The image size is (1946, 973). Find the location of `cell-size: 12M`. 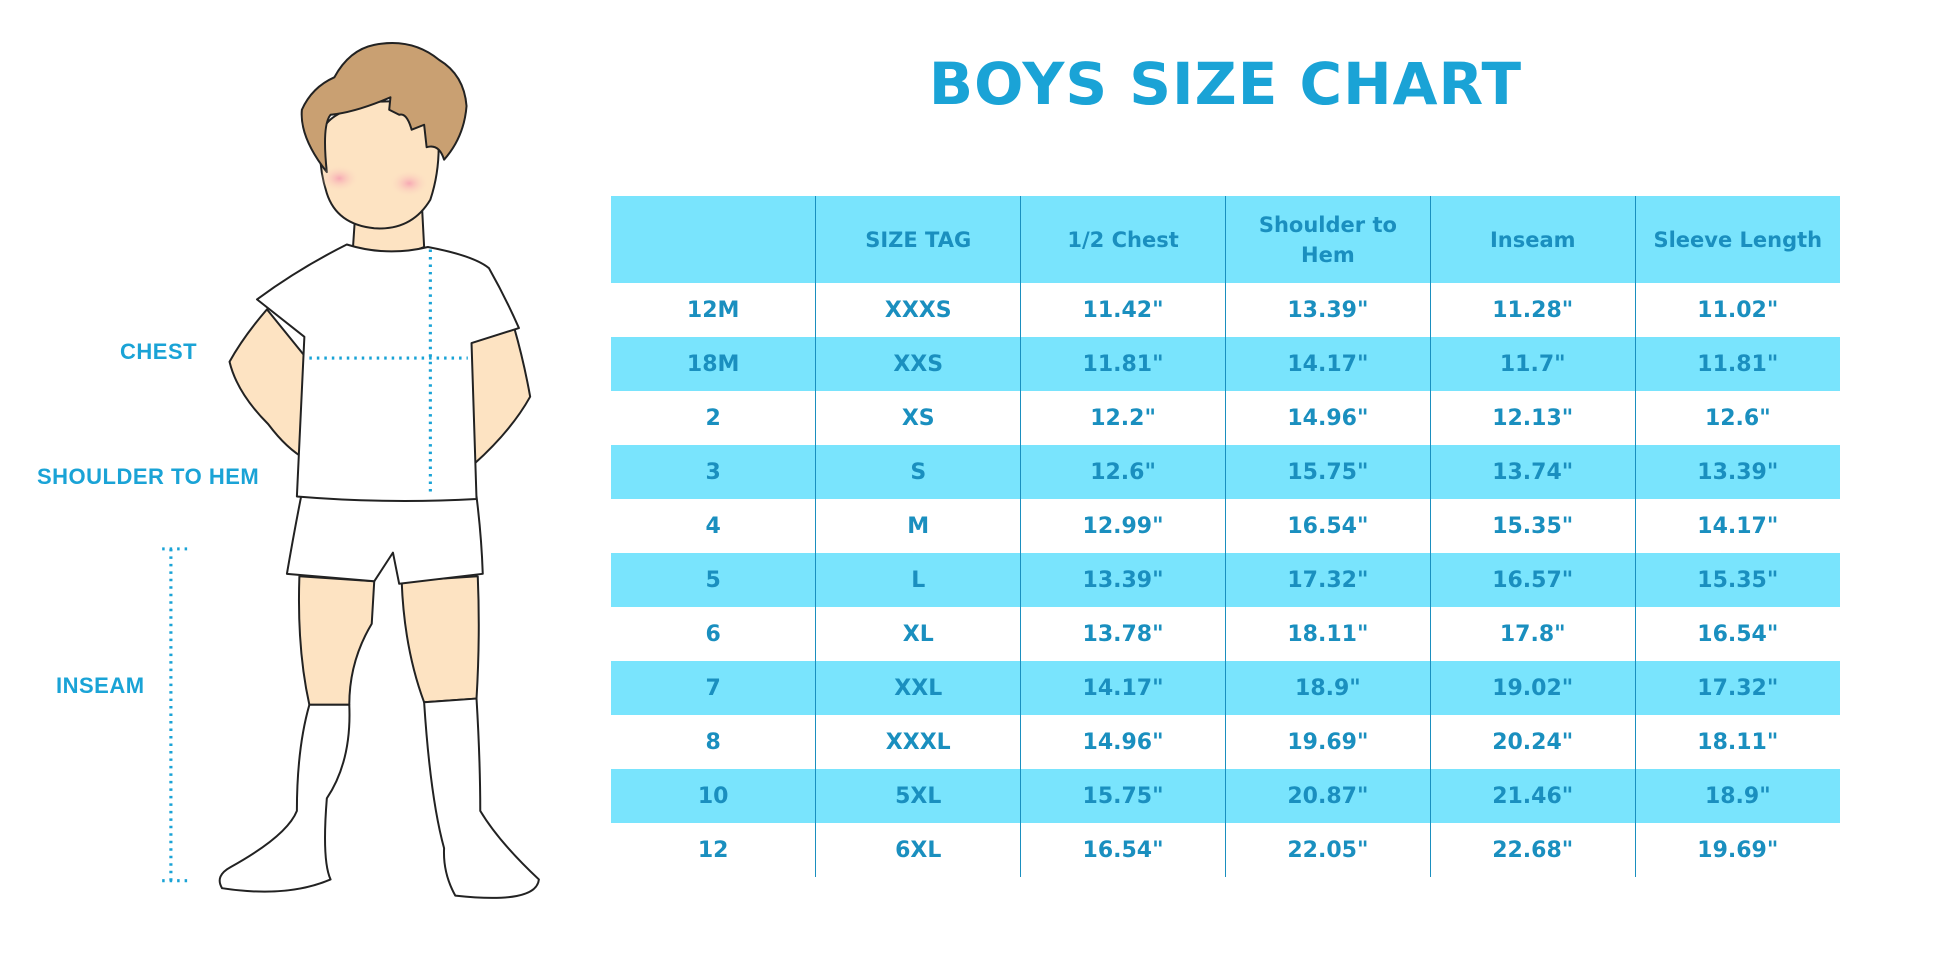

cell-size: 12M is located at coordinates (713, 310).